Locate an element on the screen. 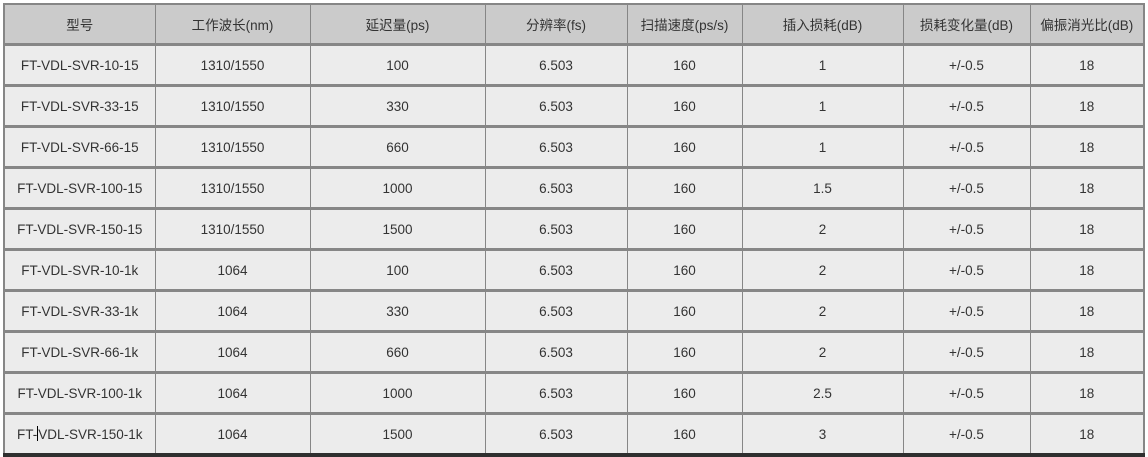 This screenshot has height=457, width=1148. table-row: FT-VDL-SVR-66-1k 1064 660 6.503 160 2 +/-0.5 18 is located at coordinates (574, 351).